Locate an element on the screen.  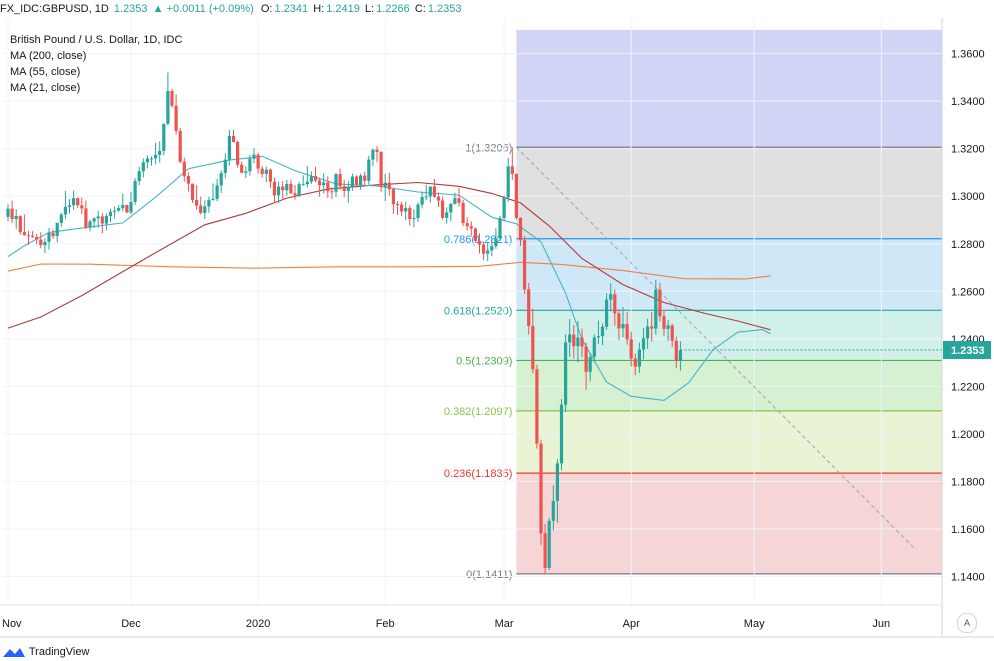
last-price-label: 1.2353 is located at coordinates (968, 351).